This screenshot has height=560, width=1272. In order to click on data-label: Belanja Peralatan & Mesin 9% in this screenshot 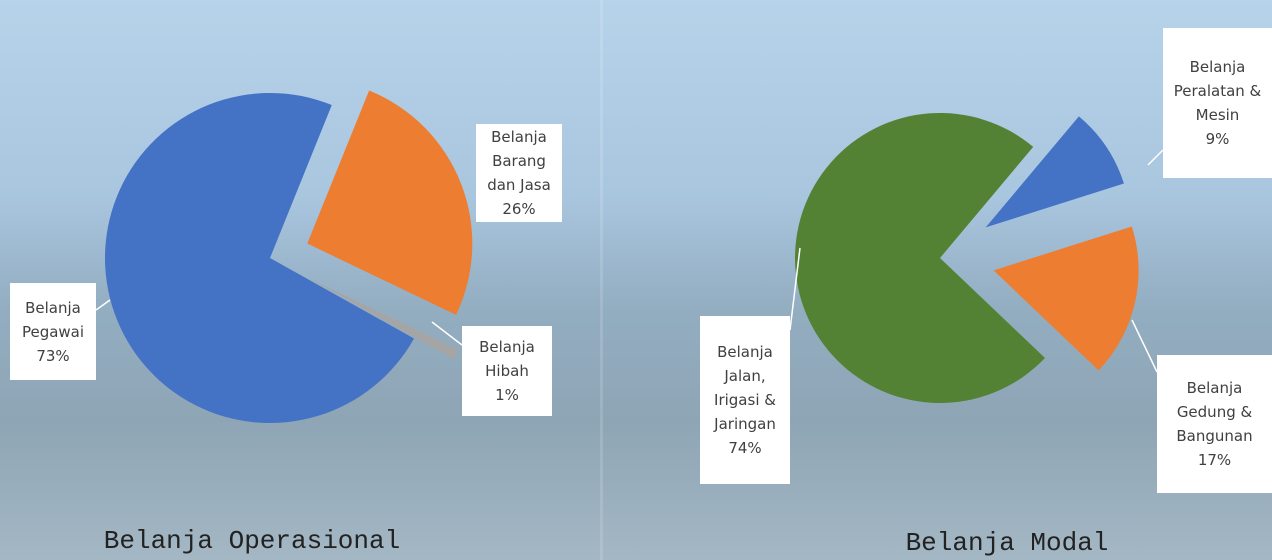, I will do `click(1217, 103)`.